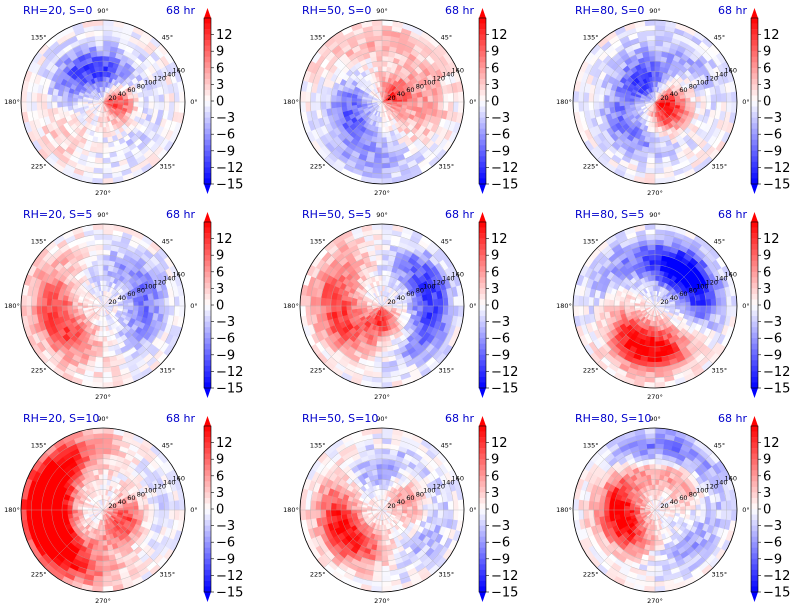  What do you see at coordinates (57, 10) in the screenshot?
I see `panel-title: RH=20, S=0` at bounding box center [57, 10].